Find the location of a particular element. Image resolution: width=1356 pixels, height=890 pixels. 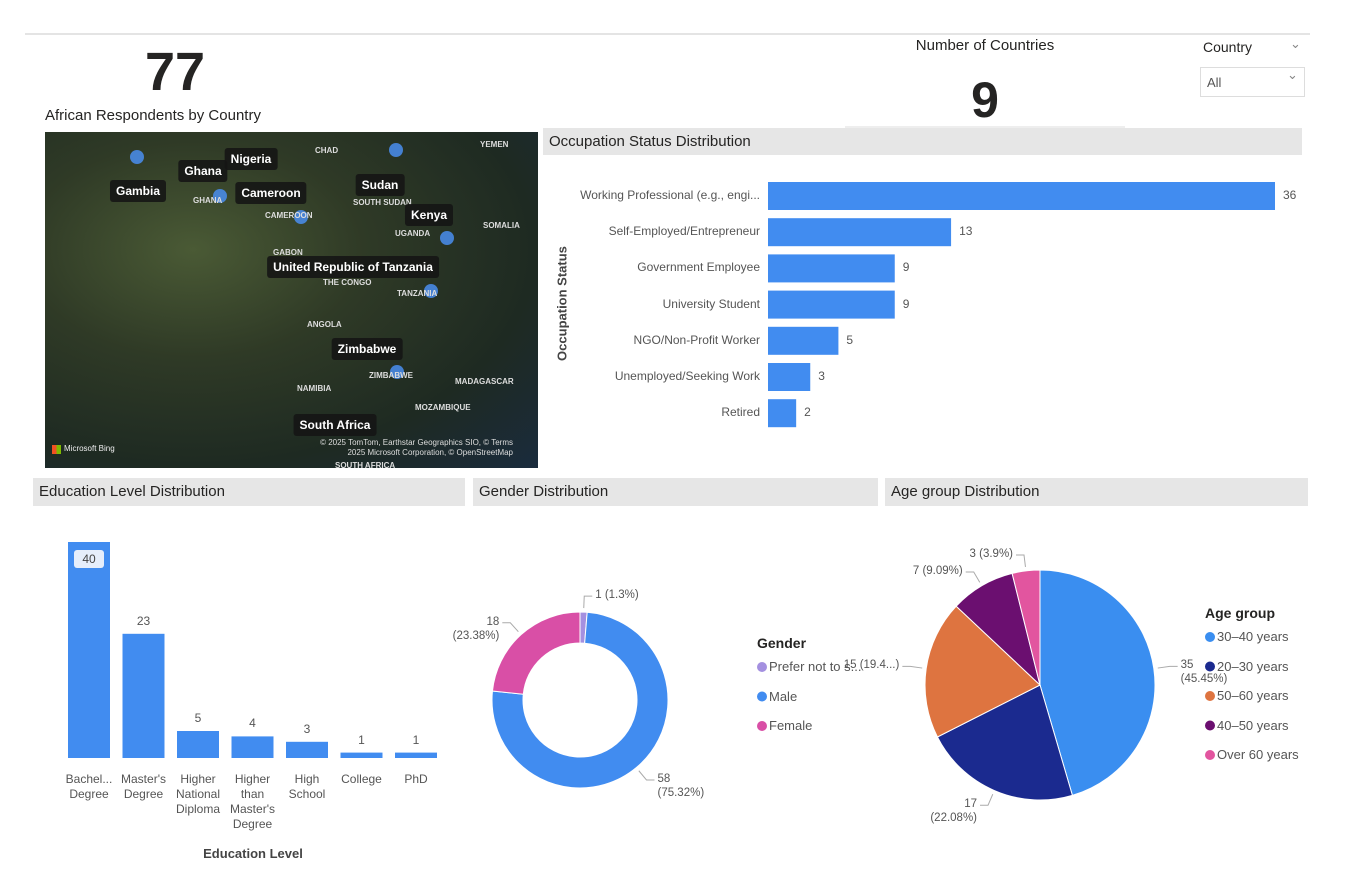

slicer-label: Country is located at coordinates (1228, 47).